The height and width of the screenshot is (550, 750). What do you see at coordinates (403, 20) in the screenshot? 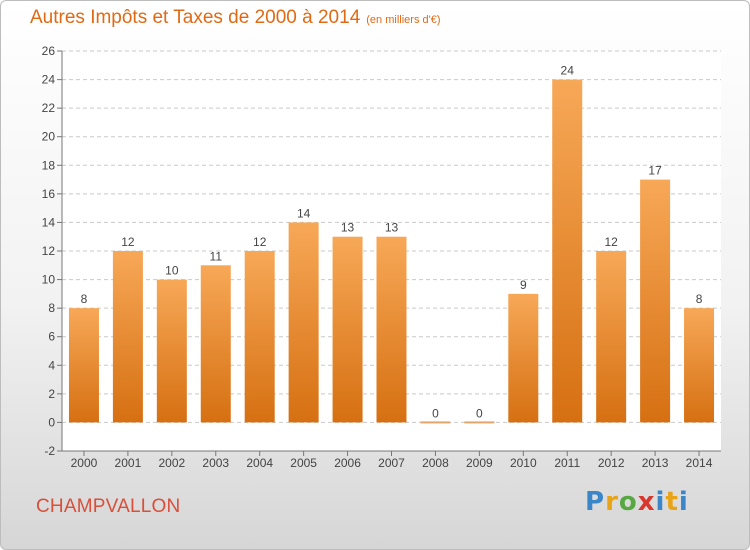
I see `unit-text: (en milliers d'€)` at bounding box center [403, 20].